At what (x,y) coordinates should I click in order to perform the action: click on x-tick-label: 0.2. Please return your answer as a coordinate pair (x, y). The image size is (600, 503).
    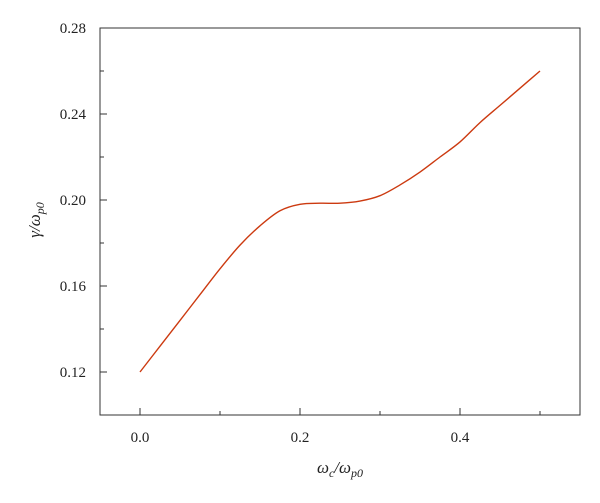
    Looking at the image, I should click on (300, 438).